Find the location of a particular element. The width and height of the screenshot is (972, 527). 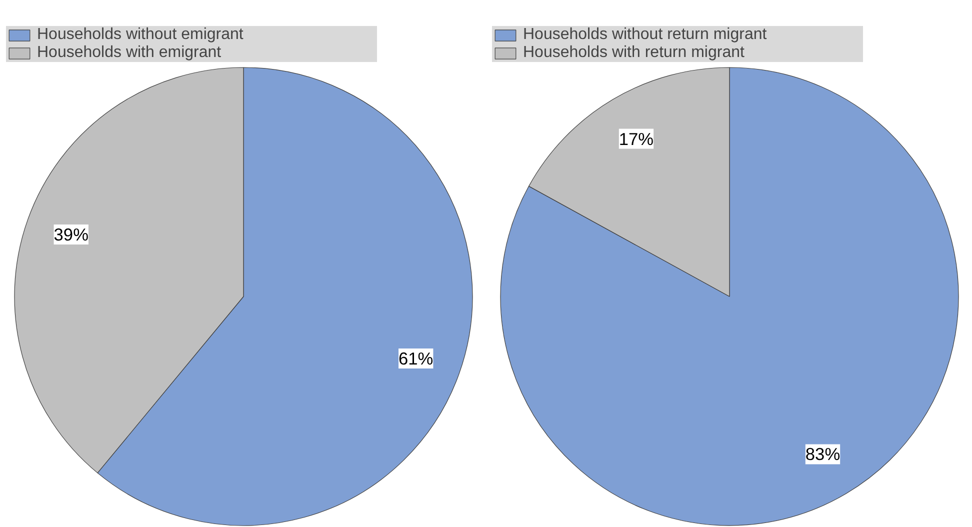

data-label: 83% is located at coordinates (822, 454).